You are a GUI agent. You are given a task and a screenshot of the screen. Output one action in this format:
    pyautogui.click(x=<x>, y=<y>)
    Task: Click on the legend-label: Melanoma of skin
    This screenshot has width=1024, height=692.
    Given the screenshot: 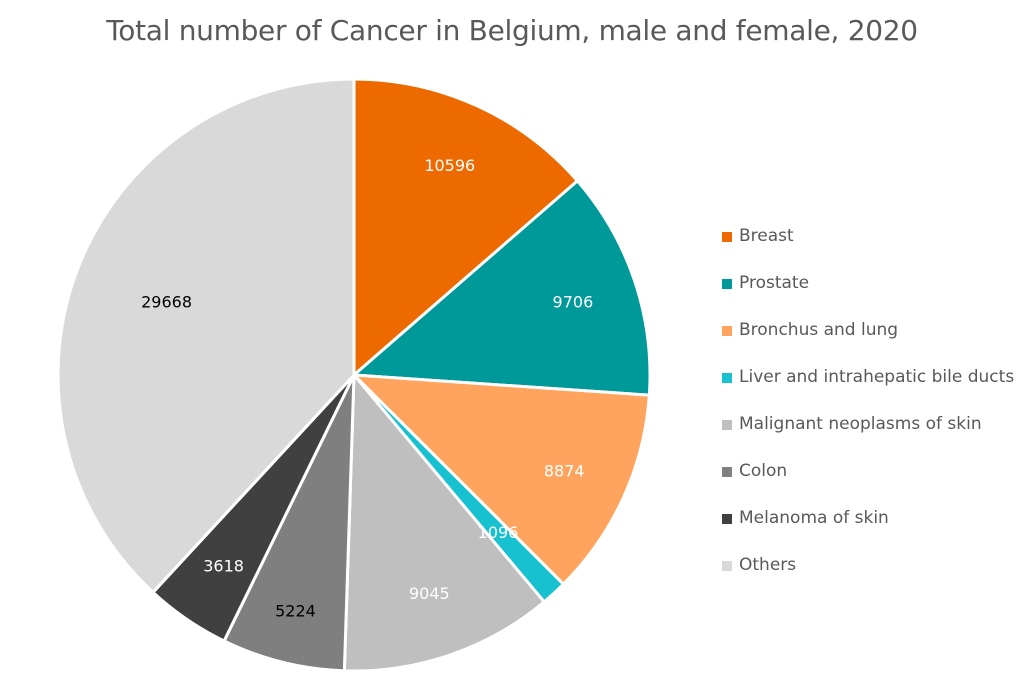 What is the action you would take?
    pyautogui.click(x=814, y=518)
    